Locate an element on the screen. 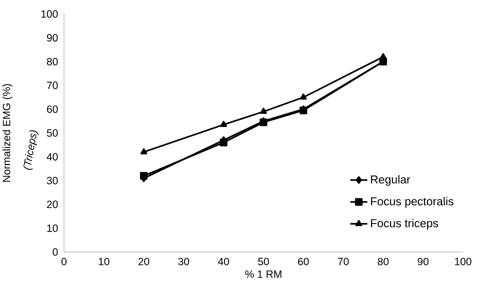 Image resolution: width=490 pixels, height=300 pixels. y-tick-label: 80 is located at coordinates (52, 62).